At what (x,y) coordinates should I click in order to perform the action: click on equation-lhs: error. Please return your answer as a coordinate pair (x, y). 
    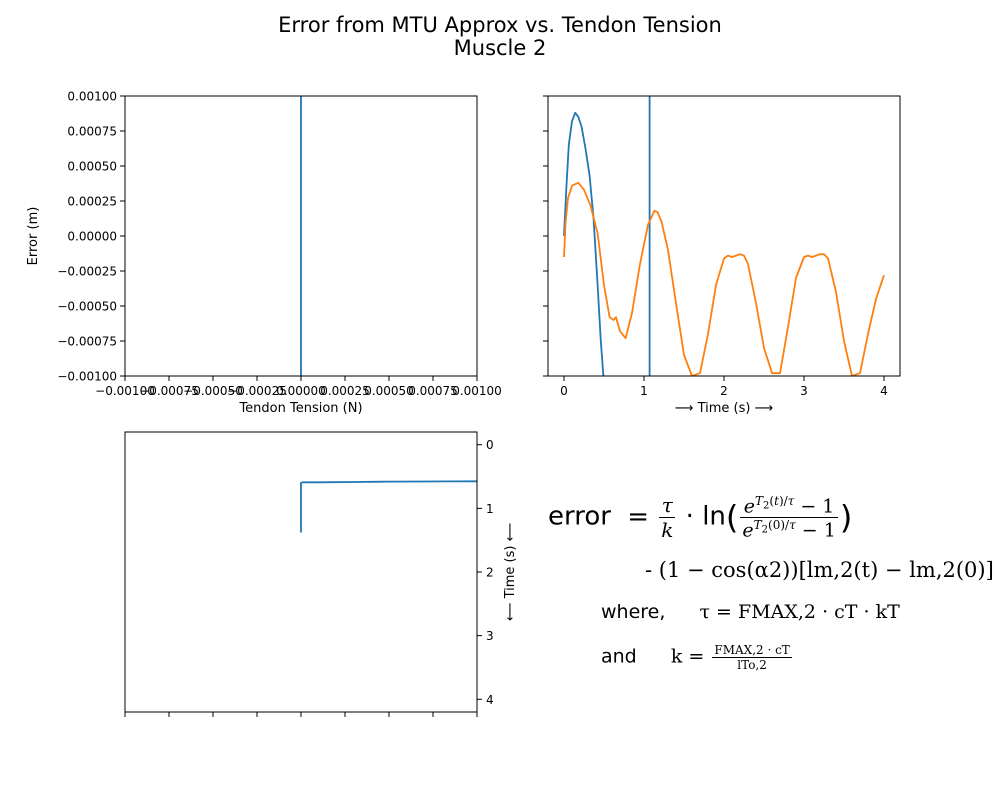
    Looking at the image, I should click on (579, 516).